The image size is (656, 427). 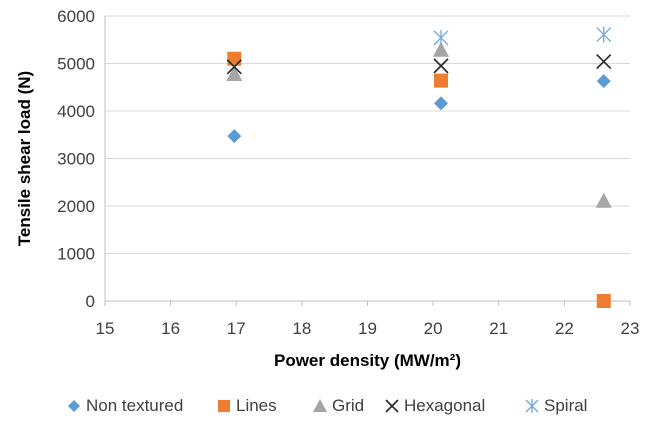 What do you see at coordinates (367, 328) in the screenshot?
I see `x-tick-label: 19` at bounding box center [367, 328].